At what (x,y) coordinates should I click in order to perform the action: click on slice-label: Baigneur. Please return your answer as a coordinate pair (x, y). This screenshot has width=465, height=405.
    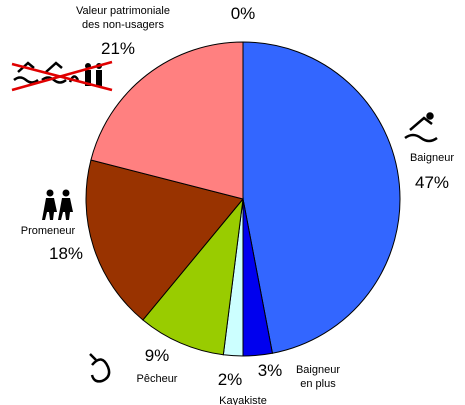
    Looking at the image, I should click on (432, 158).